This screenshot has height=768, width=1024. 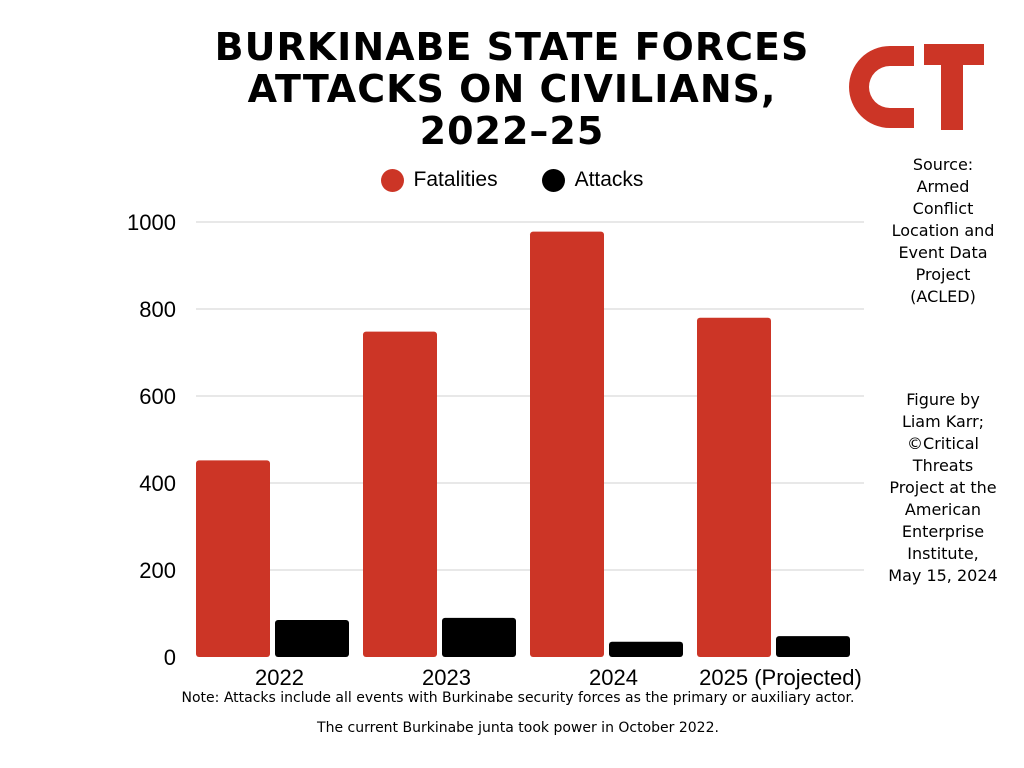 I want to click on x-tick-label: 2024, so click(x=613, y=677).